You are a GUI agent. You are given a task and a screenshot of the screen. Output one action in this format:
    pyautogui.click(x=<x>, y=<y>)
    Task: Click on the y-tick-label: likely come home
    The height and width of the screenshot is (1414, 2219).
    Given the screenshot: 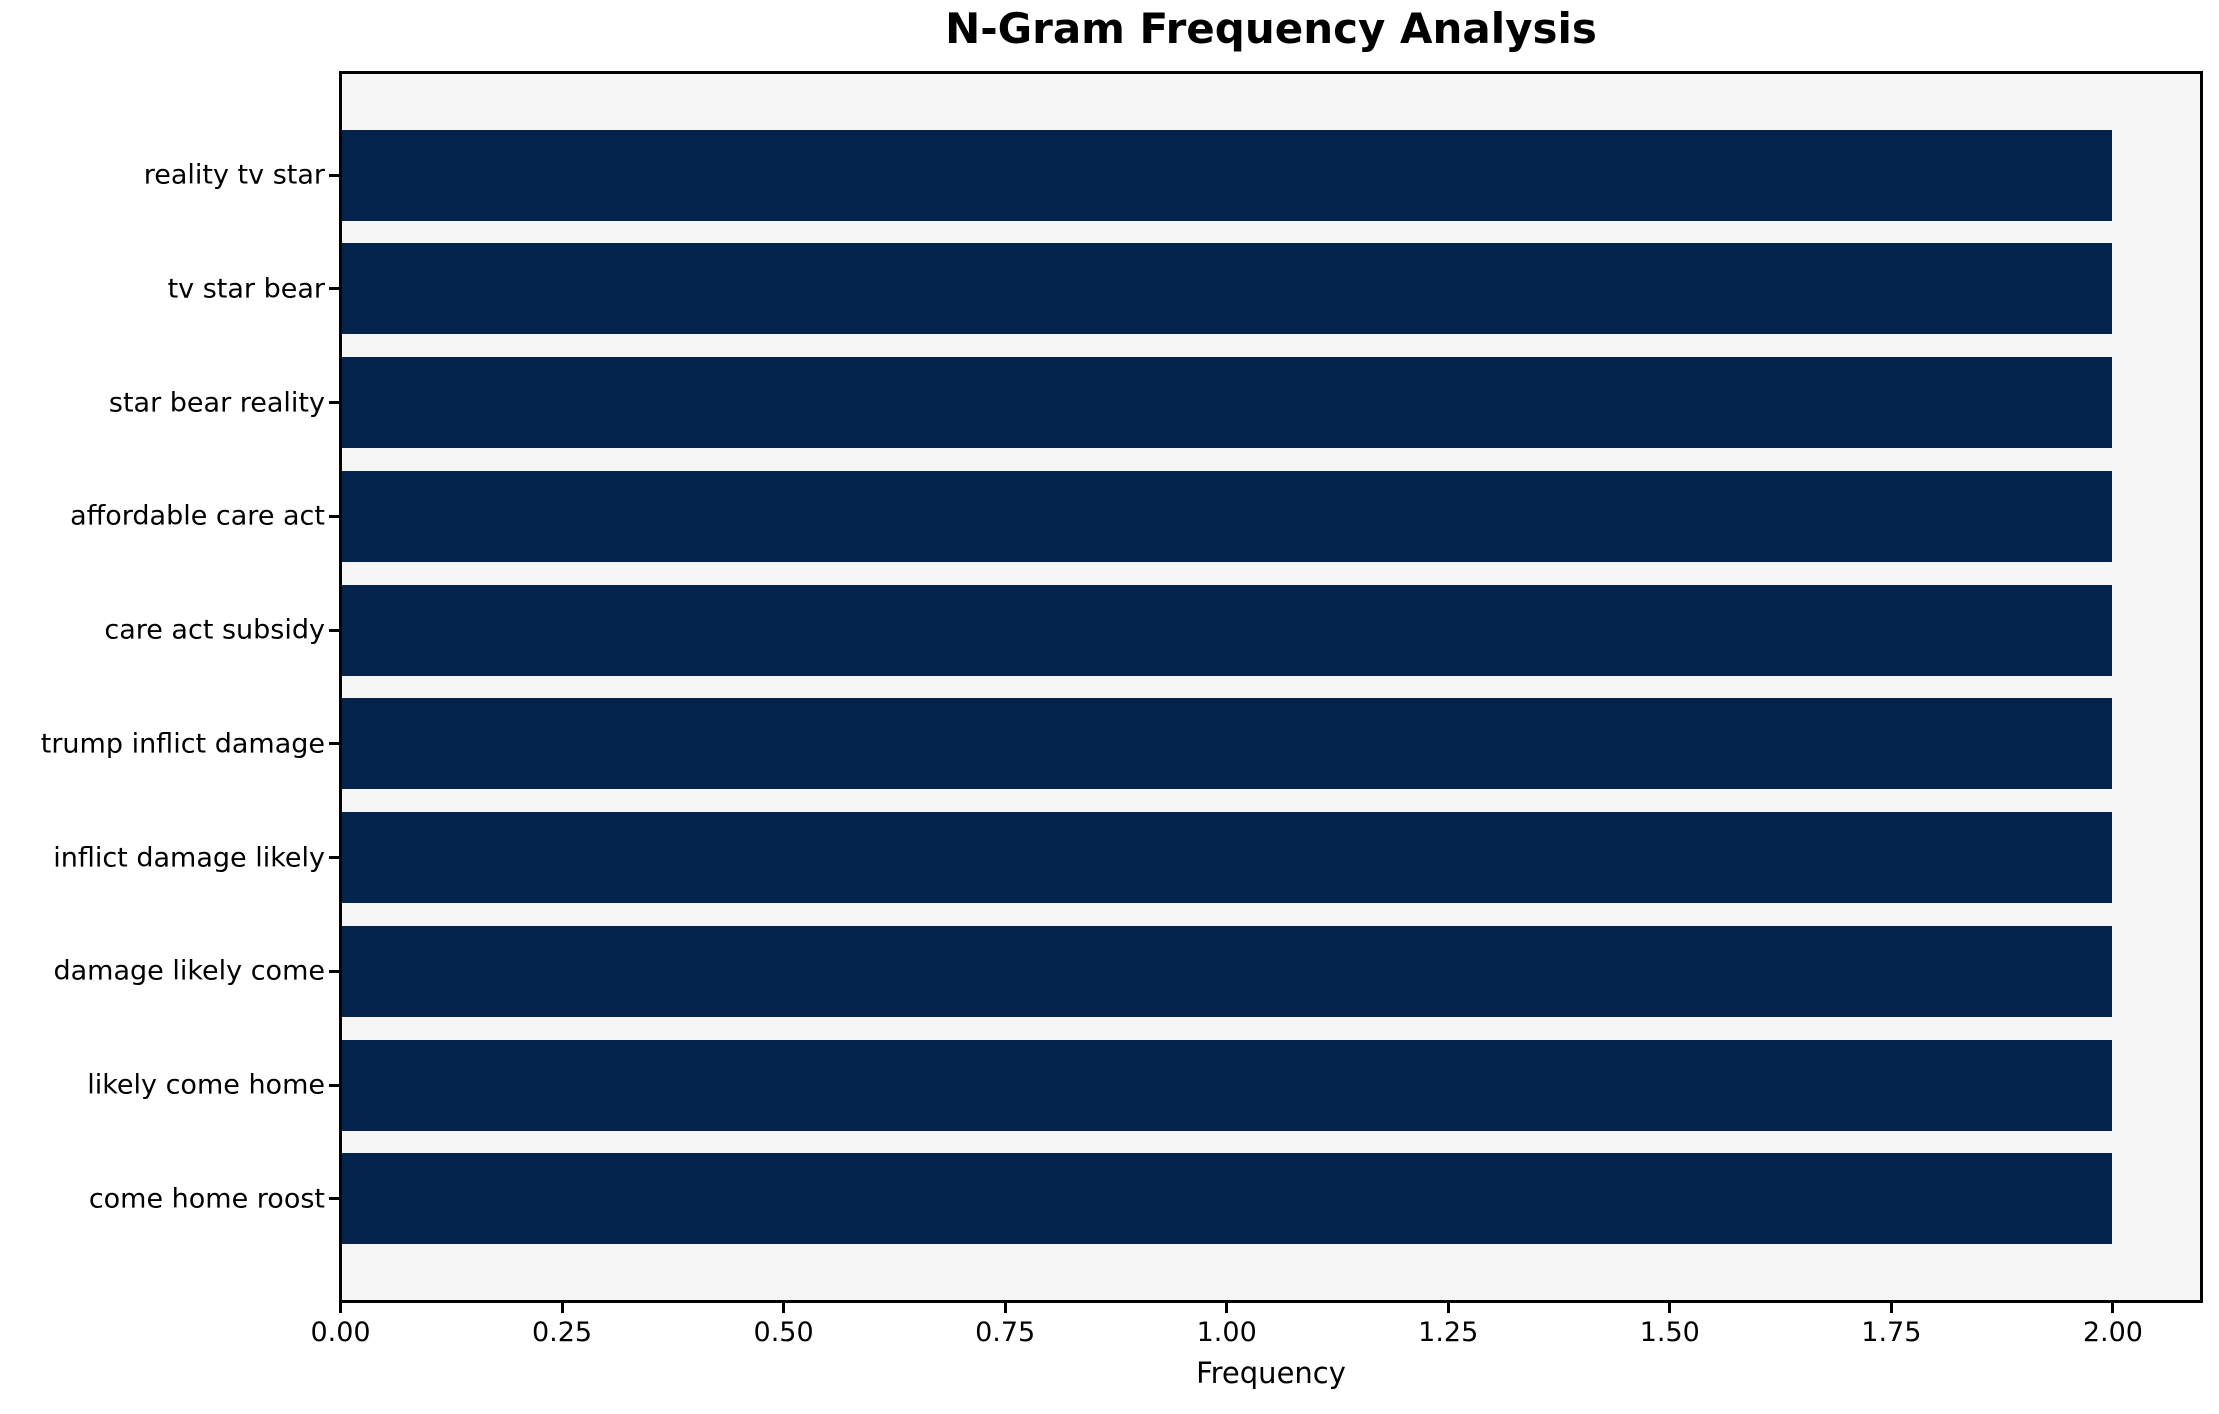 What is the action you would take?
    pyautogui.click(x=206, y=1085)
    